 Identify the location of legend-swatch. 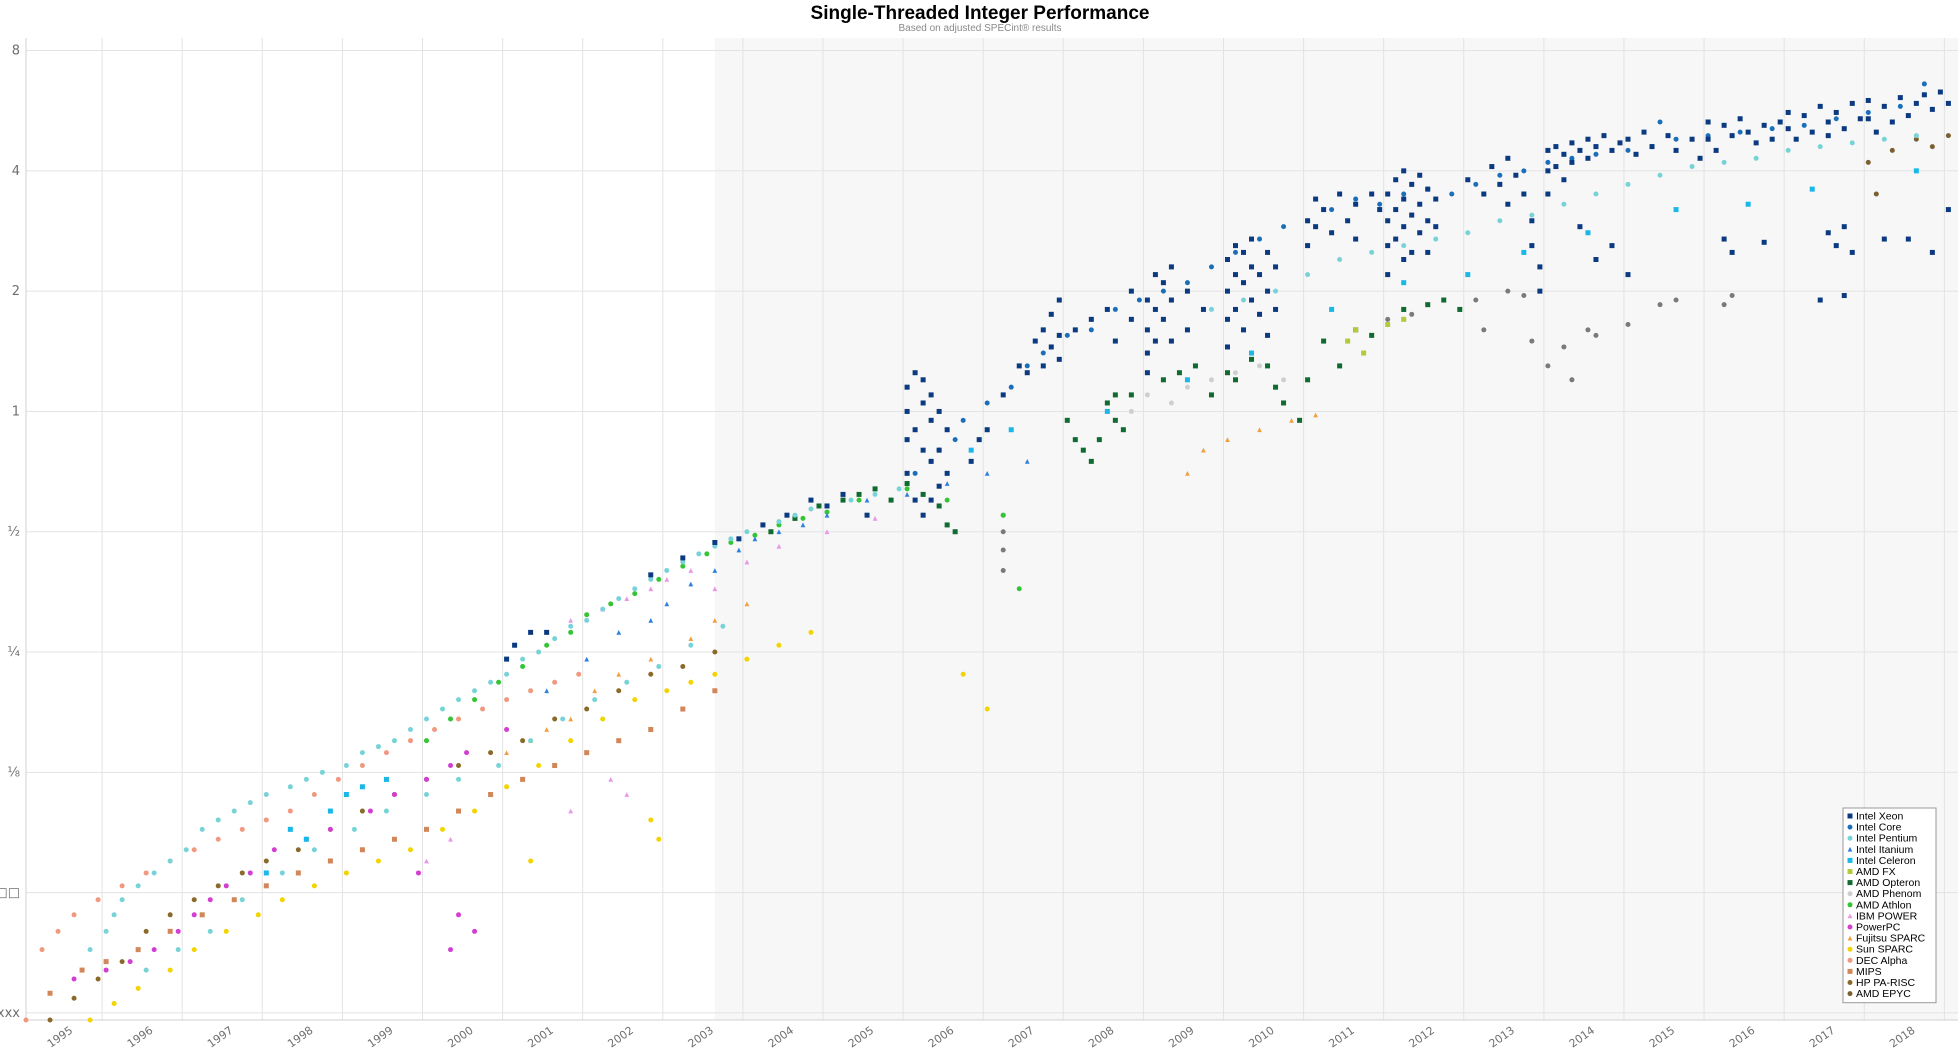
(1850, 816).